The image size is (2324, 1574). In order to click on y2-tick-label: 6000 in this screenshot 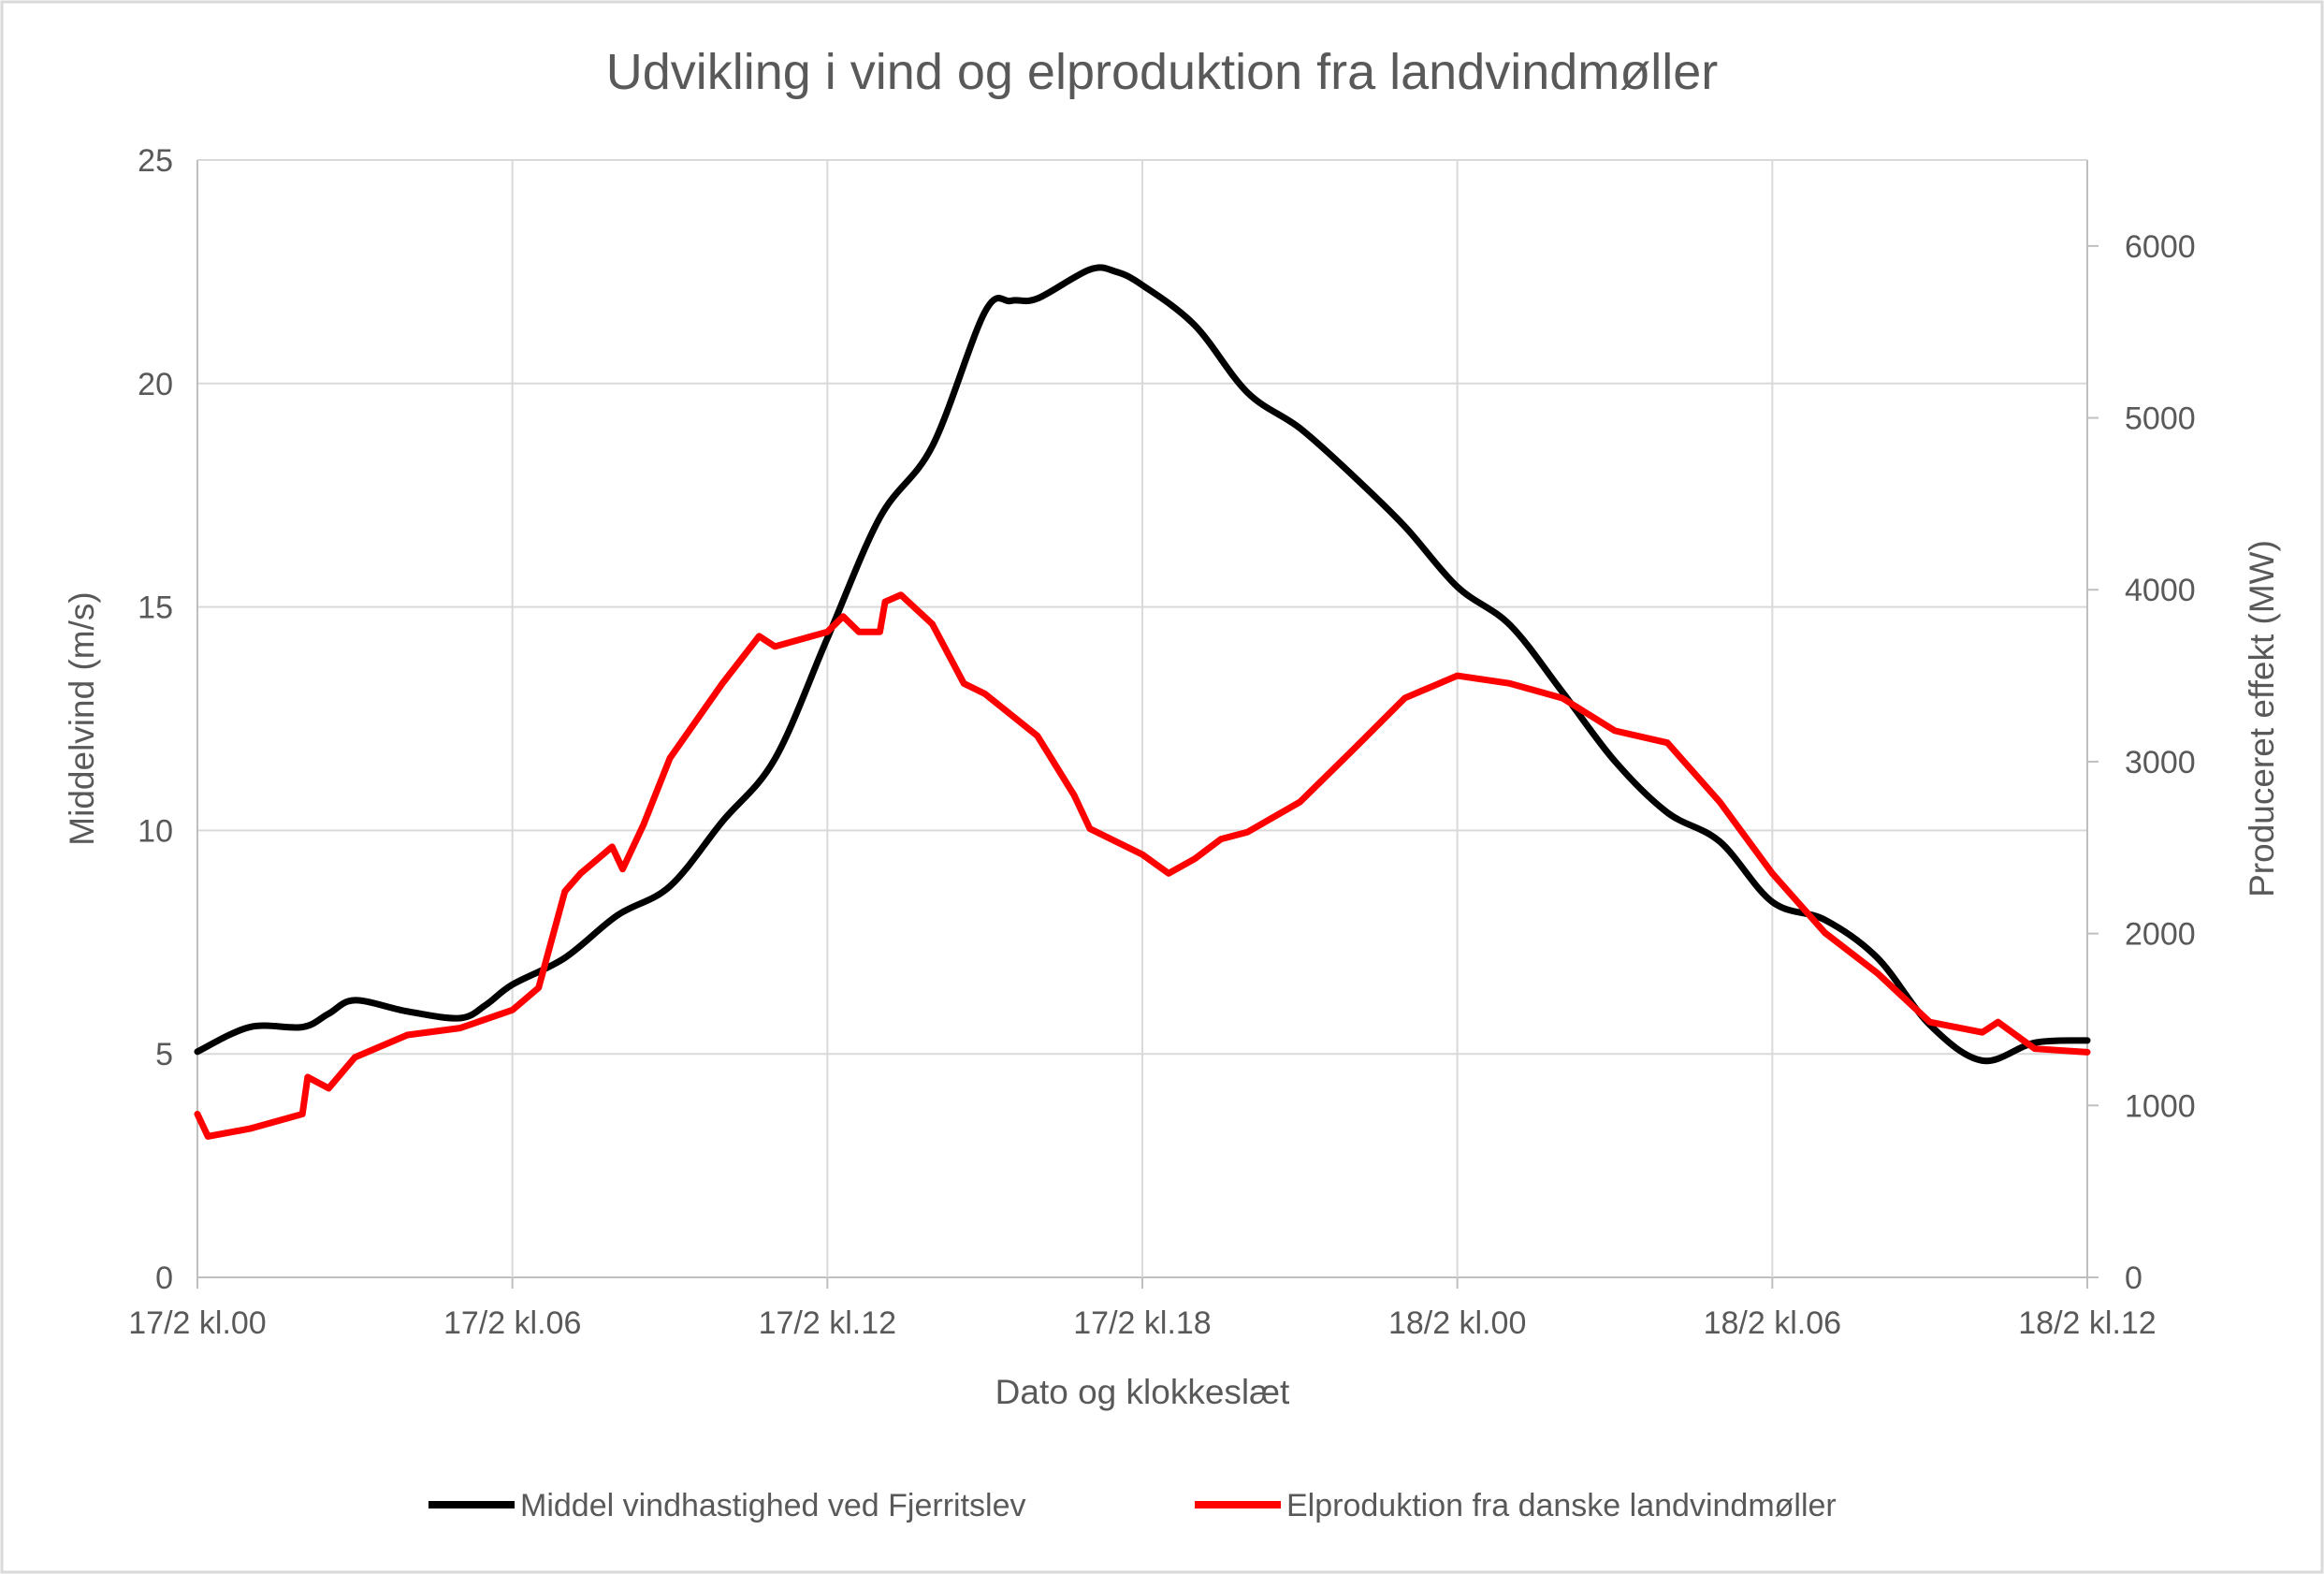, I will do `click(2161, 247)`.